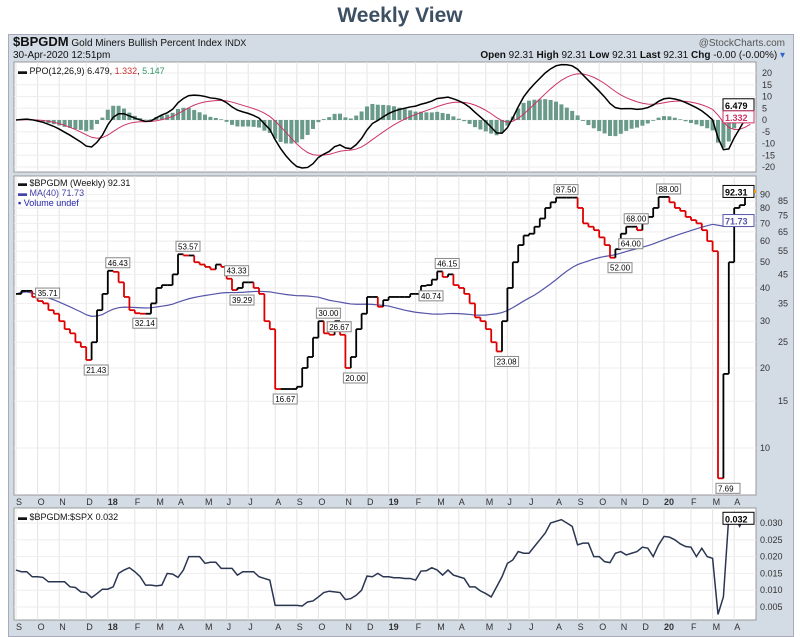 This screenshot has height=637, width=800. What do you see at coordinates (394, 627) in the screenshot?
I see `month-label: 19` at bounding box center [394, 627].